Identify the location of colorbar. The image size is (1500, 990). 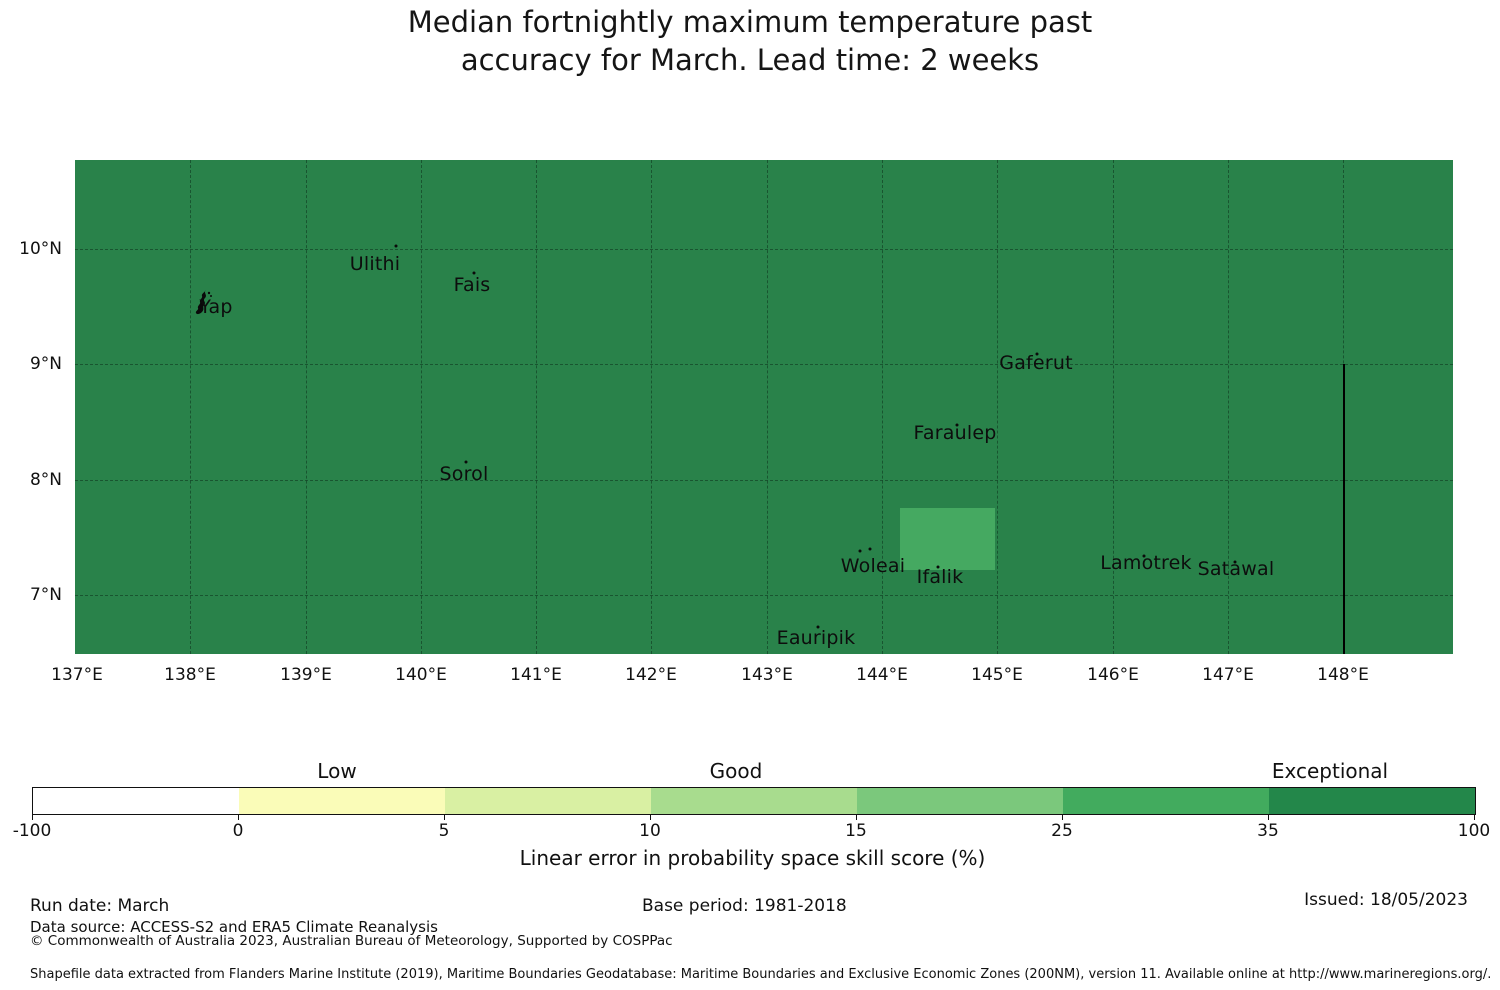
(754, 801).